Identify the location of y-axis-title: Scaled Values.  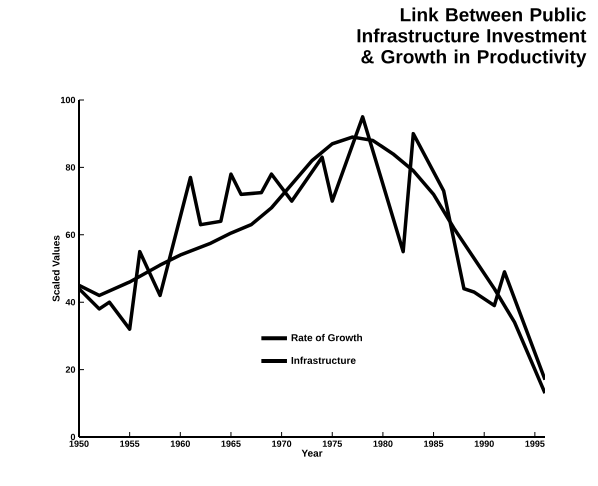
(56, 269).